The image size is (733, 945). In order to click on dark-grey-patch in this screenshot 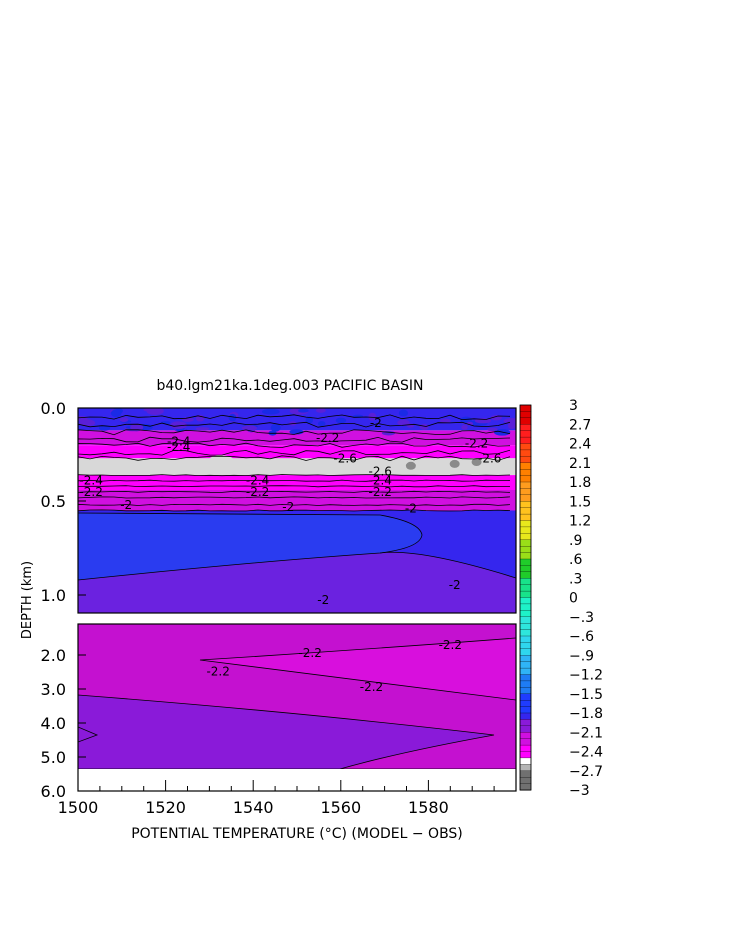, I will do `click(476, 462)`.